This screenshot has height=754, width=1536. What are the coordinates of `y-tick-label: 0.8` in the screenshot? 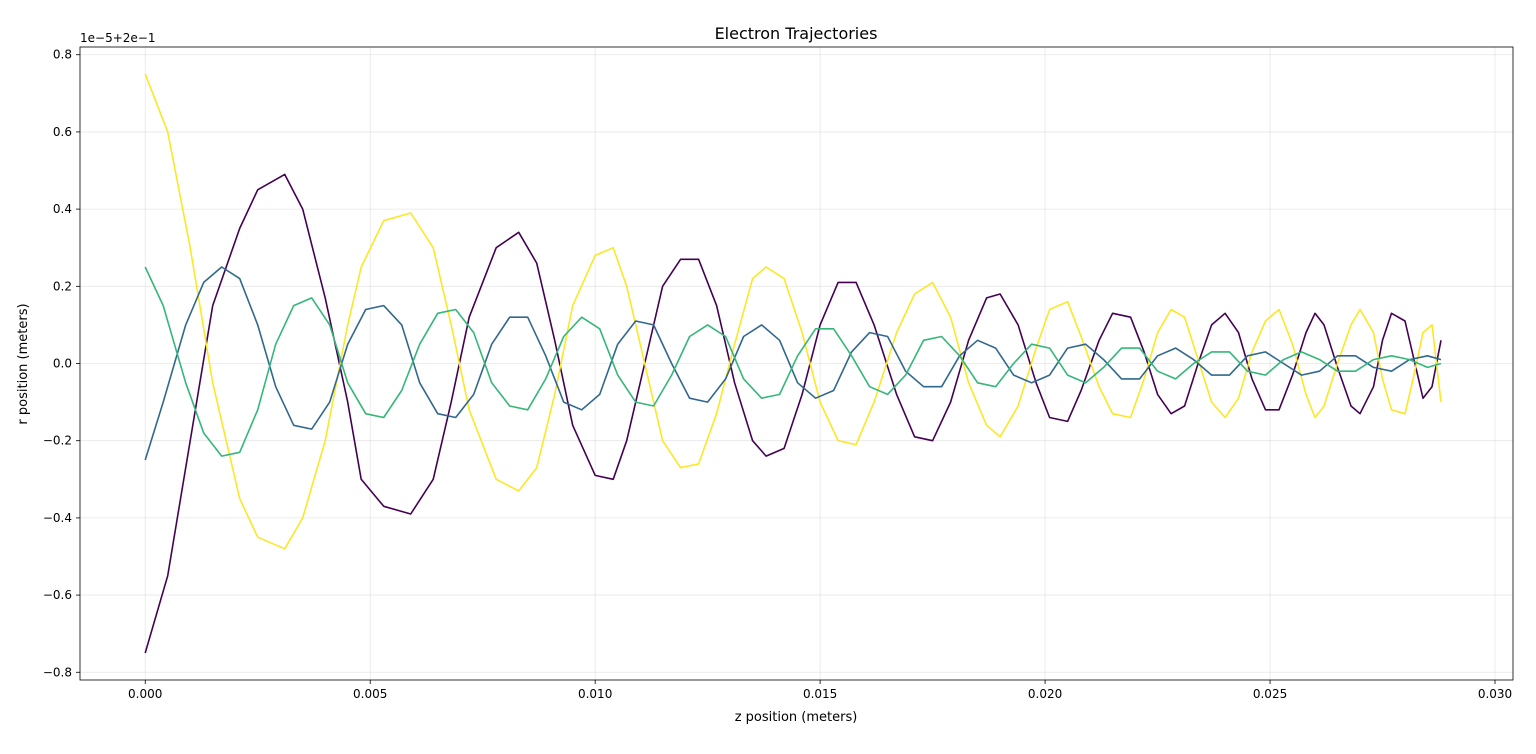 It's located at (62, 55).